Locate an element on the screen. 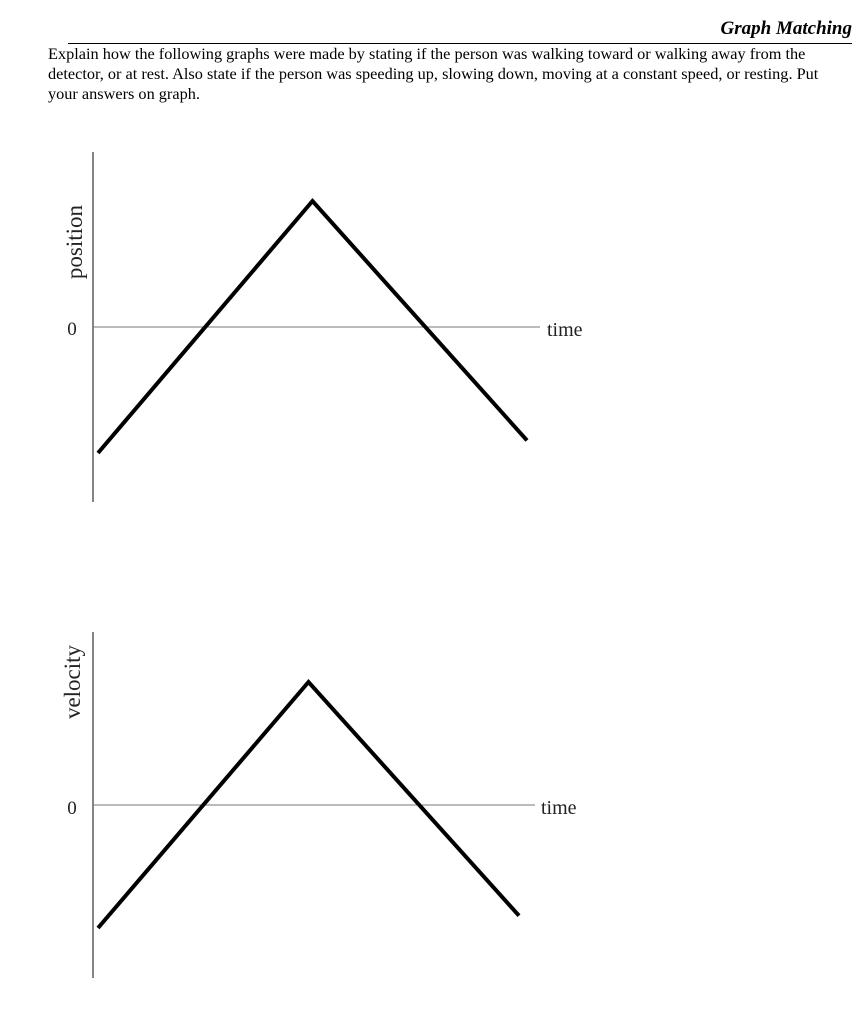 The height and width of the screenshot is (1024, 854). position-zero-label: 0 is located at coordinates (72, 329).